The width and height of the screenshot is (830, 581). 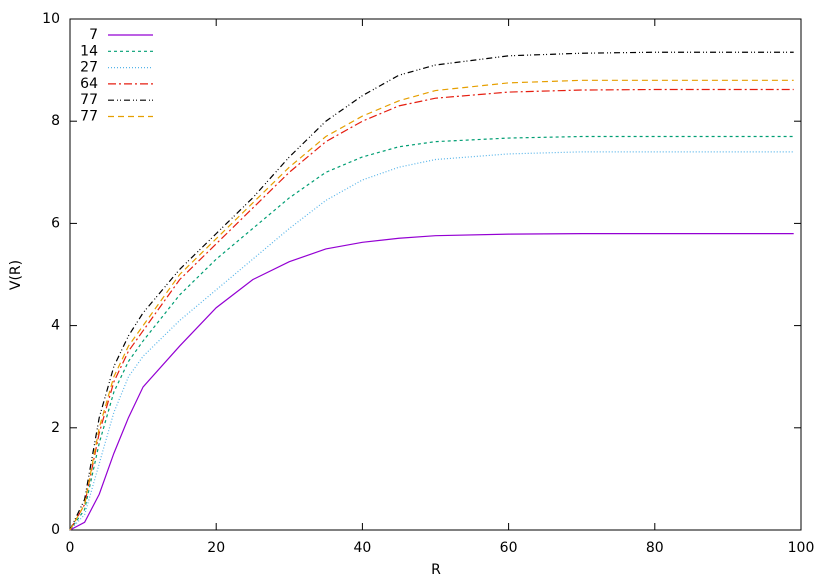 What do you see at coordinates (655, 548) in the screenshot?
I see `x-tick-label: 80` at bounding box center [655, 548].